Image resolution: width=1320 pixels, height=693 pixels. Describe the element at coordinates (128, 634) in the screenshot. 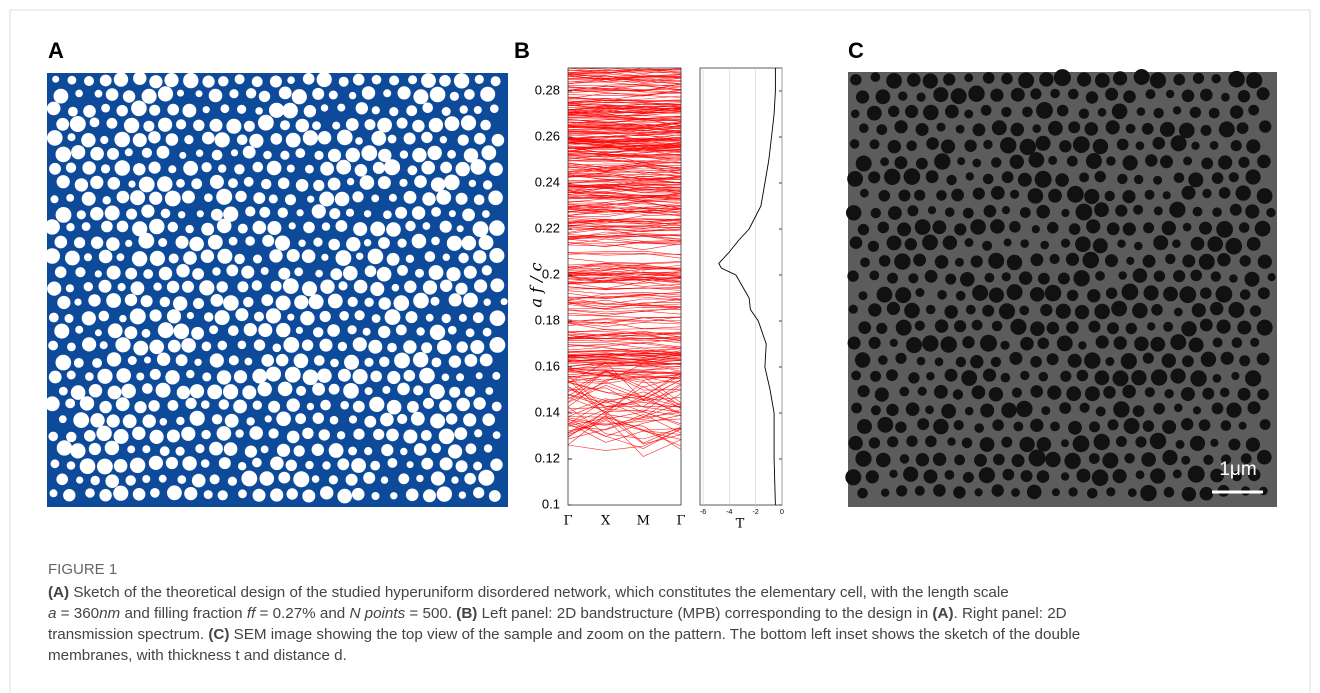

I see `text: transmission spectrum.` at that location.